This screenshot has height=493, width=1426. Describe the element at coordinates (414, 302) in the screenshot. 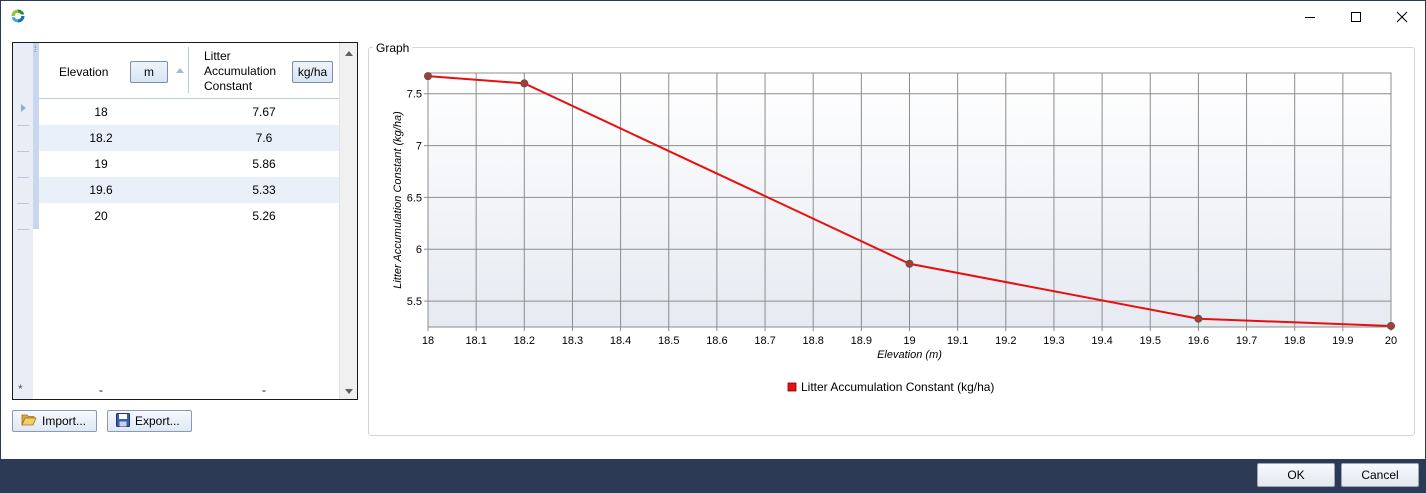

I see `y-tick-label: 5.5` at that location.